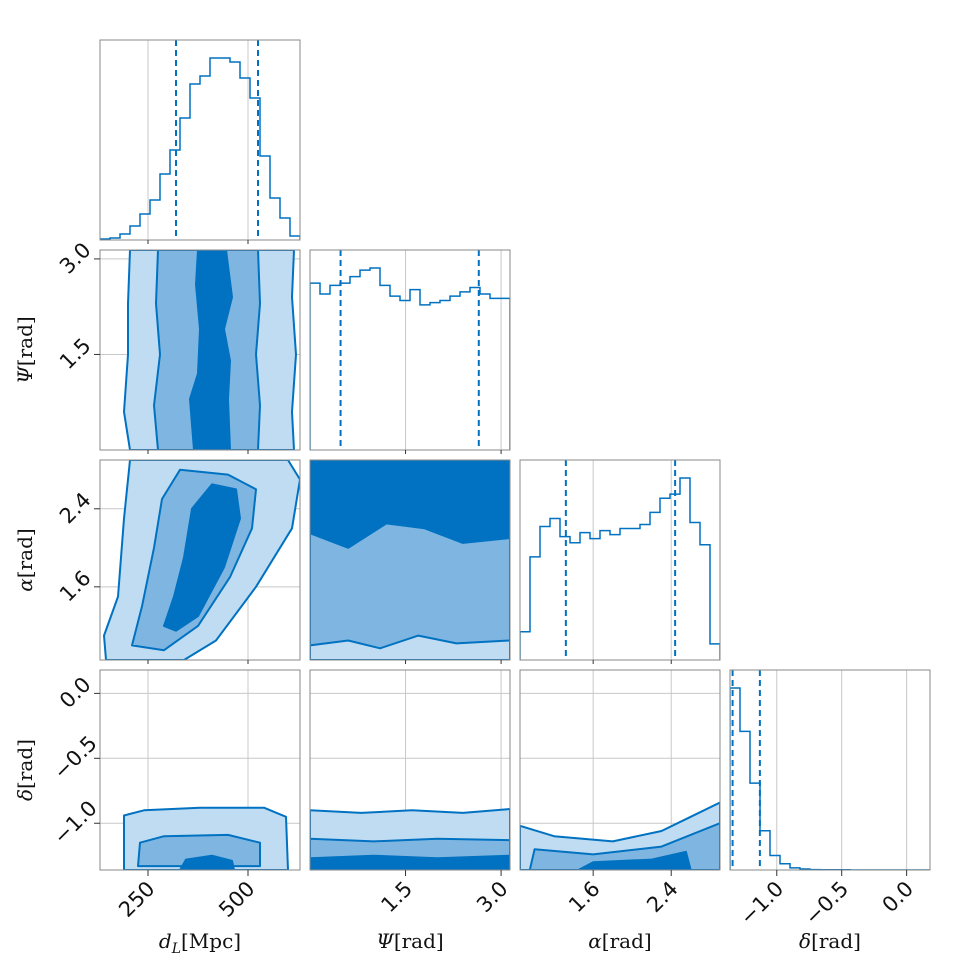 Image resolution: width=970 pixels, height=970 pixels. Describe the element at coordinates (584, 897) in the screenshot. I see `x-tick-label-alpha: 1.6` at that location.